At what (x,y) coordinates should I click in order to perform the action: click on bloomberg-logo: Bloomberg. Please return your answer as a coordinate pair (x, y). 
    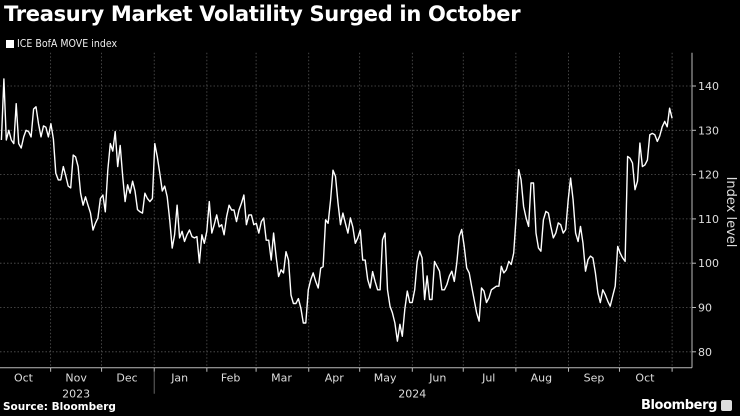
    Looking at the image, I should click on (686, 405).